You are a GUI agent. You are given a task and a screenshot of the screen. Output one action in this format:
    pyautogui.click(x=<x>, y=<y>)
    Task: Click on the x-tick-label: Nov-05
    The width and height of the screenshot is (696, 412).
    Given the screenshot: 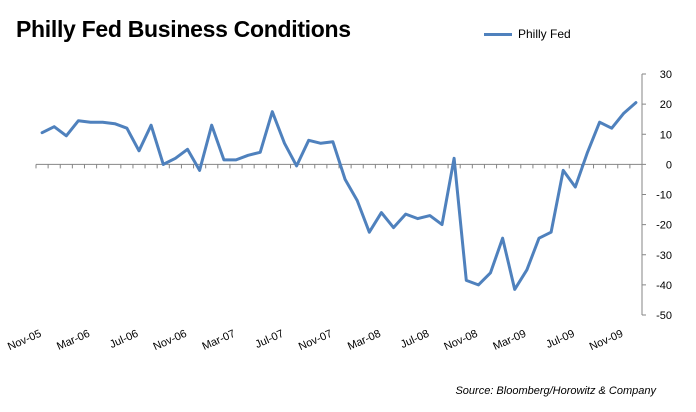 What is the action you would take?
    pyautogui.click(x=24, y=340)
    